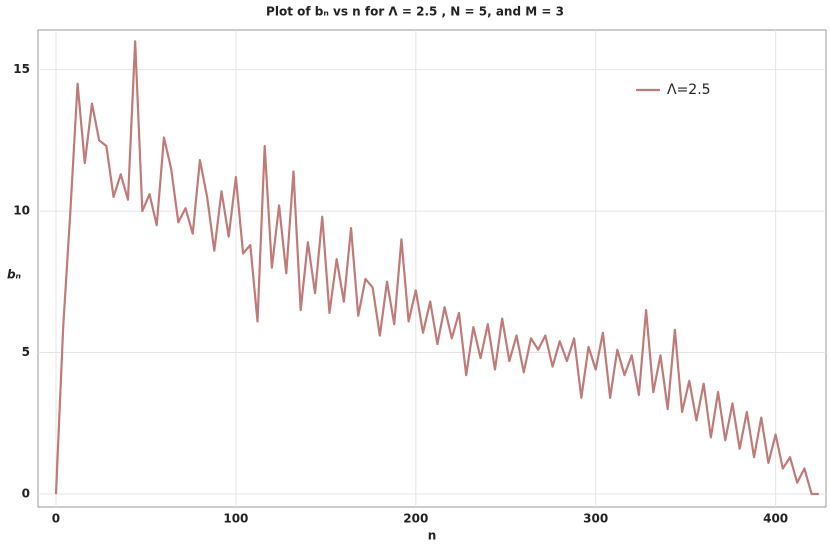 The height and width of the screenshot is (550, 830). What do you see at coordinates (26, 493) in the screenshot?
I see `y-tick-label: 0` at bounding box center [26, 493].